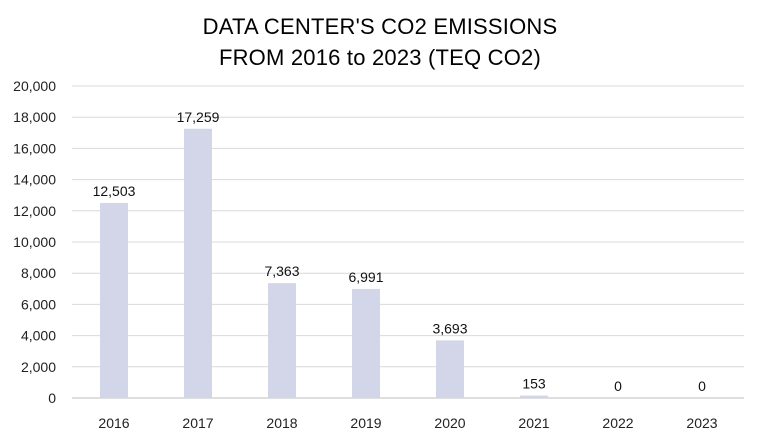 The image size is (760, 442). What do you see at coordinates (281, 271) in the screenshot?
I see `data-label: 7,363` at bounding box center [281, 271].